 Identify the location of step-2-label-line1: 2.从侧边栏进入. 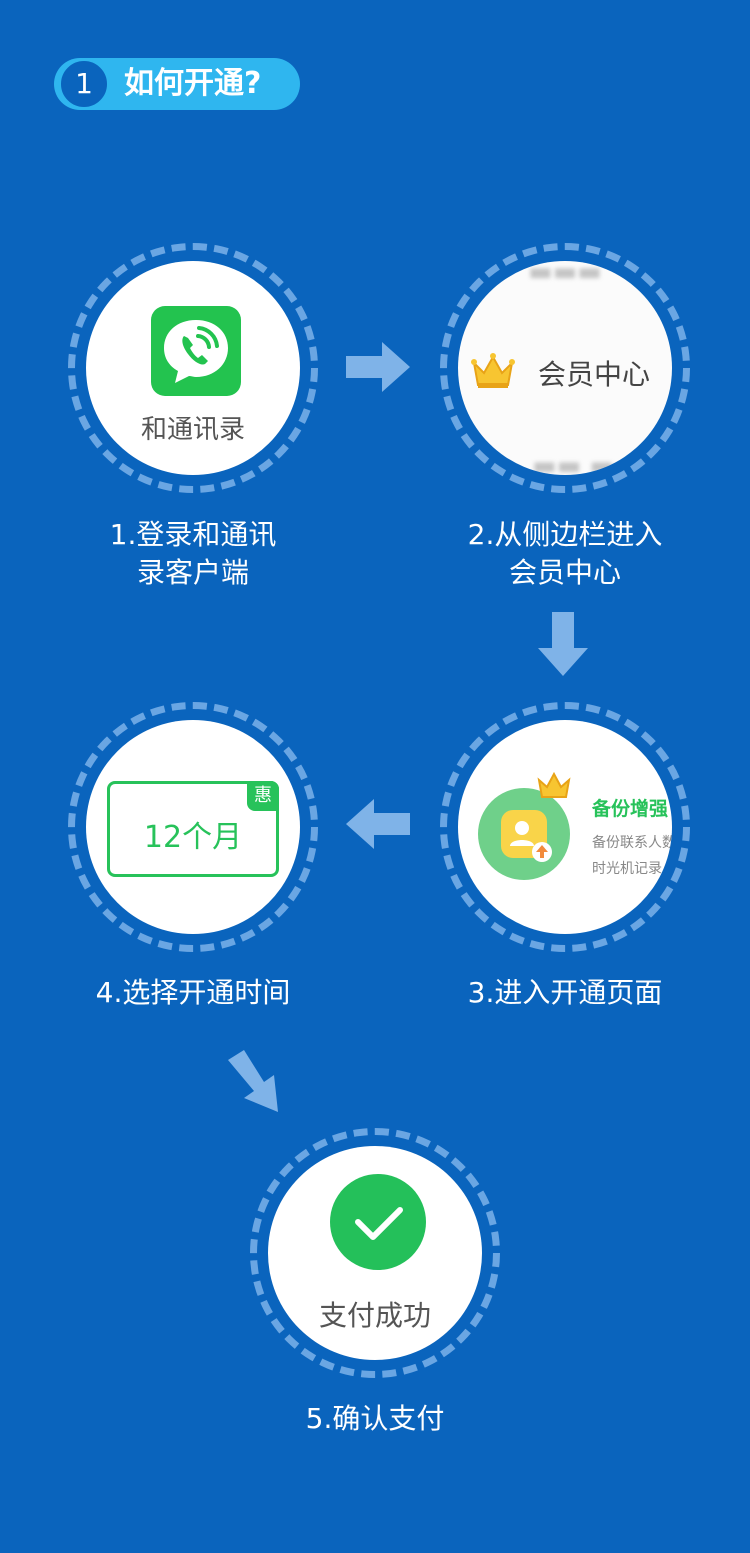
(565, 534).